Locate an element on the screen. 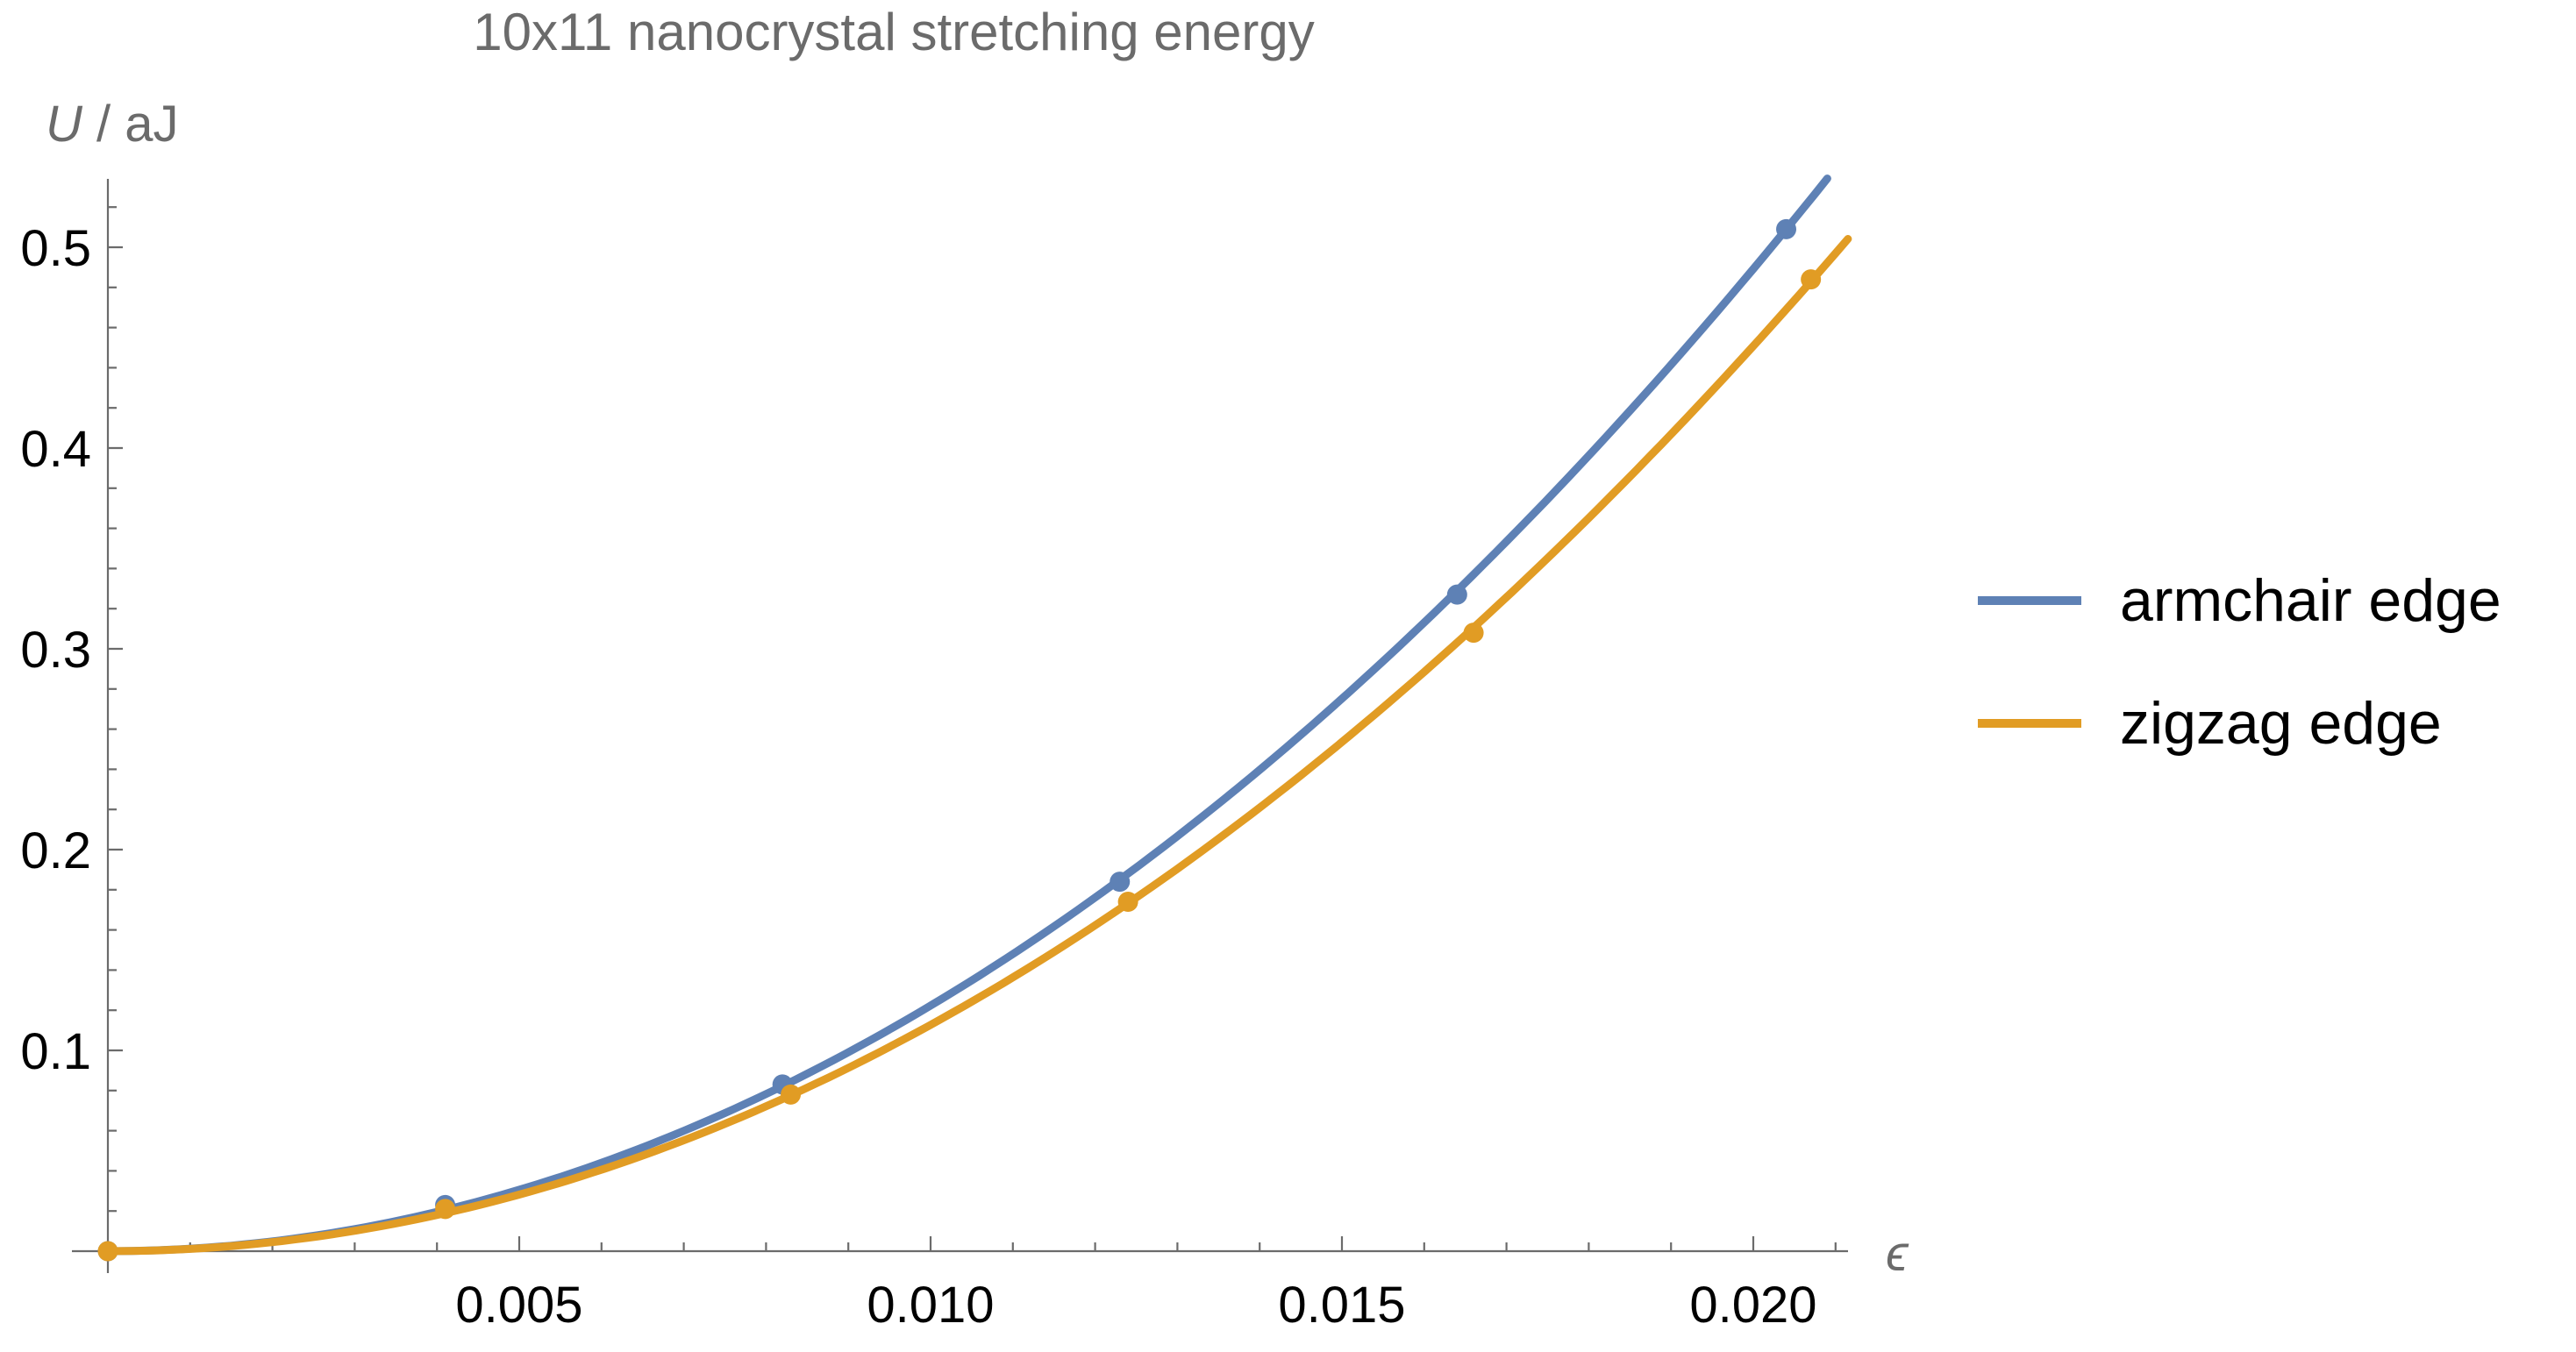 This screenshot has width=2576, height=1352. x-tick-label: 0.015 is located at coordinates (1342, 1305).